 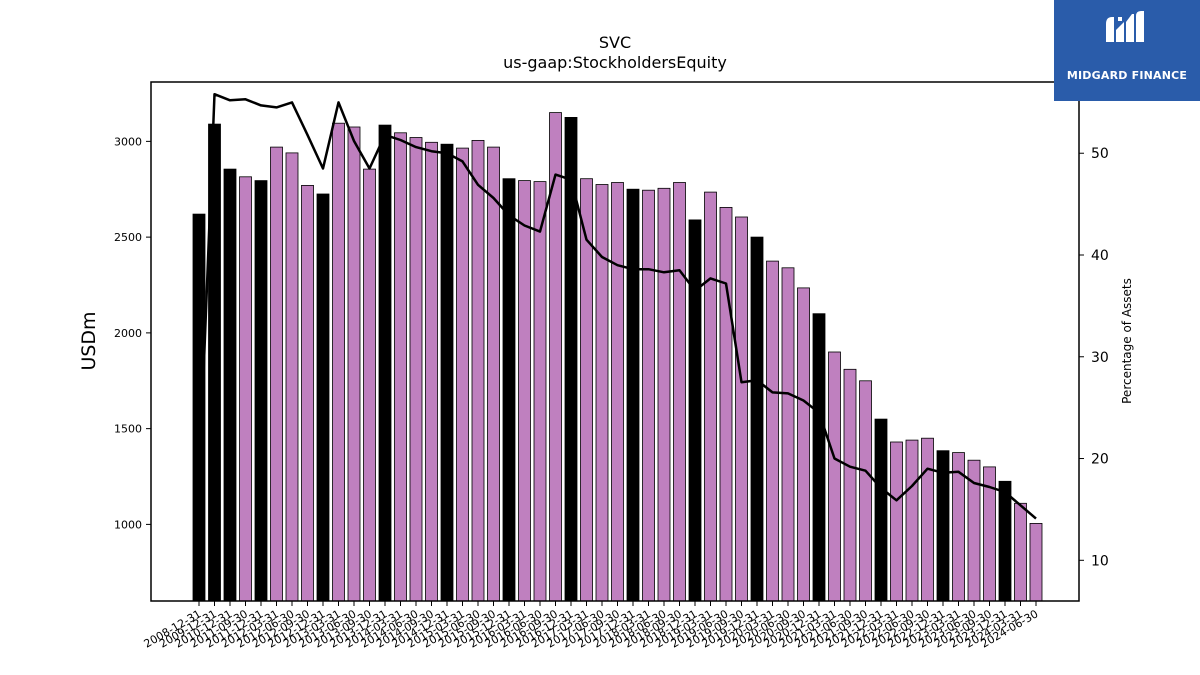 What do you see at coordinates (1100, 154) in the screenshot?
I see `y2-tick-label: 50` at bounding box center [1100, 154].